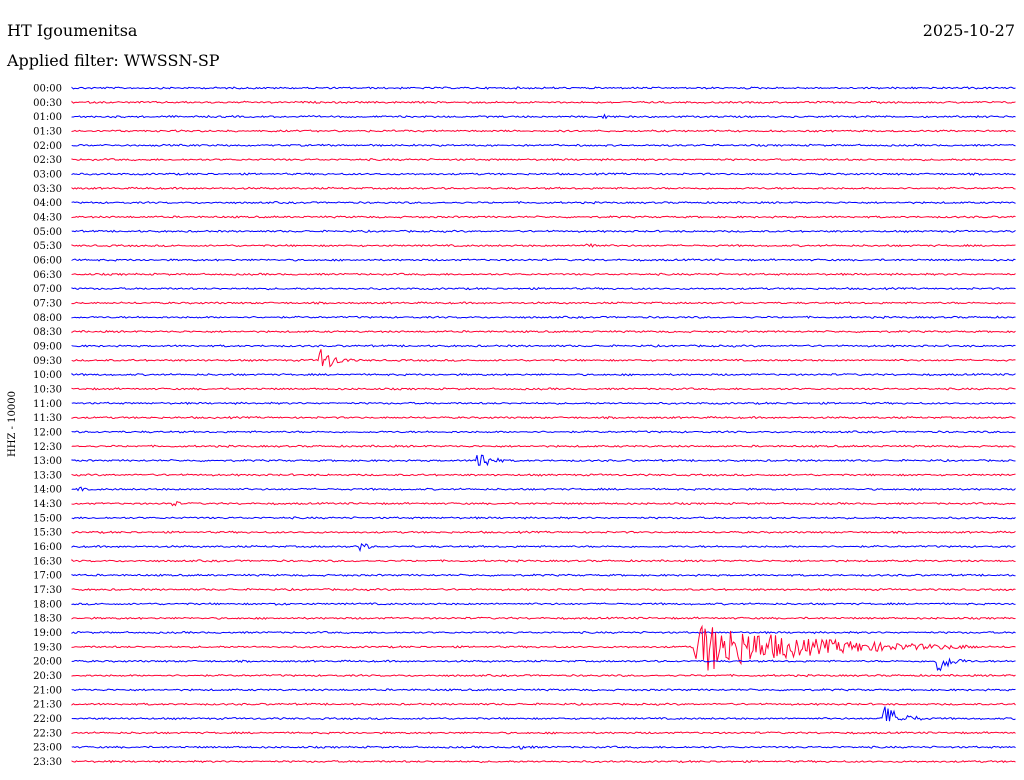 Image resolution: width=1024 pixels, height=780 pixels. Describe the element at coordinates (47, 547) in the screenshot. I see `trace-label: 16:00` at that location.